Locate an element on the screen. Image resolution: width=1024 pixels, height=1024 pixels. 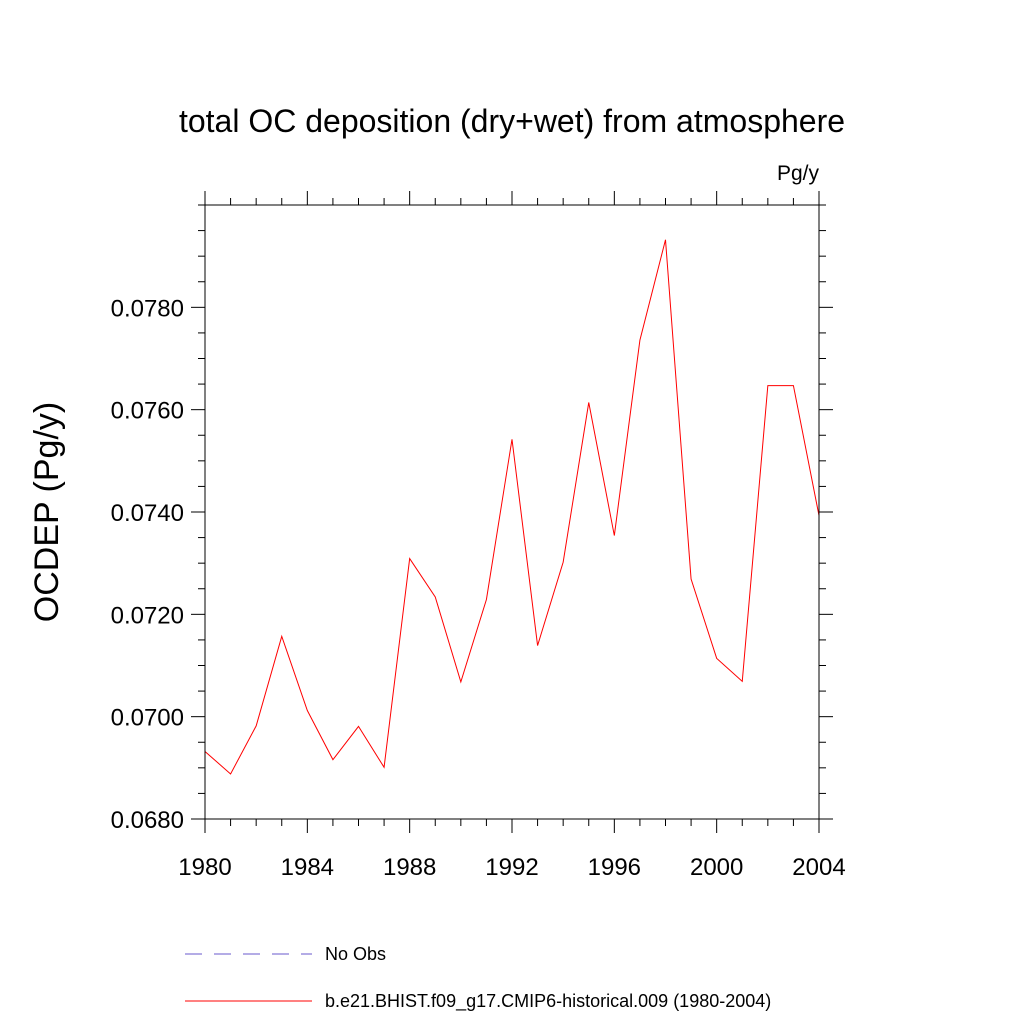
y-tick-label: 0.0700 is located at coordinates (147, 718).